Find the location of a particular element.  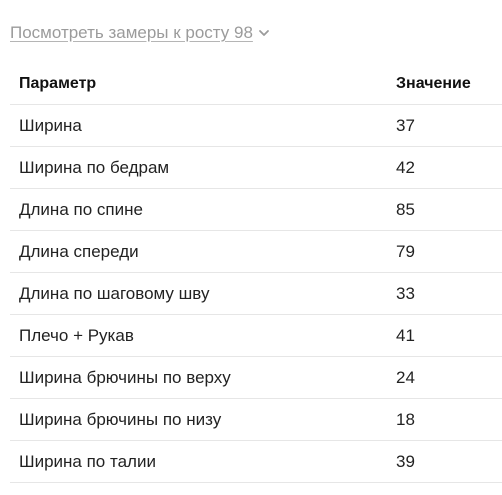

parameter-cell: Ширина is located at coordinates (203, 125).